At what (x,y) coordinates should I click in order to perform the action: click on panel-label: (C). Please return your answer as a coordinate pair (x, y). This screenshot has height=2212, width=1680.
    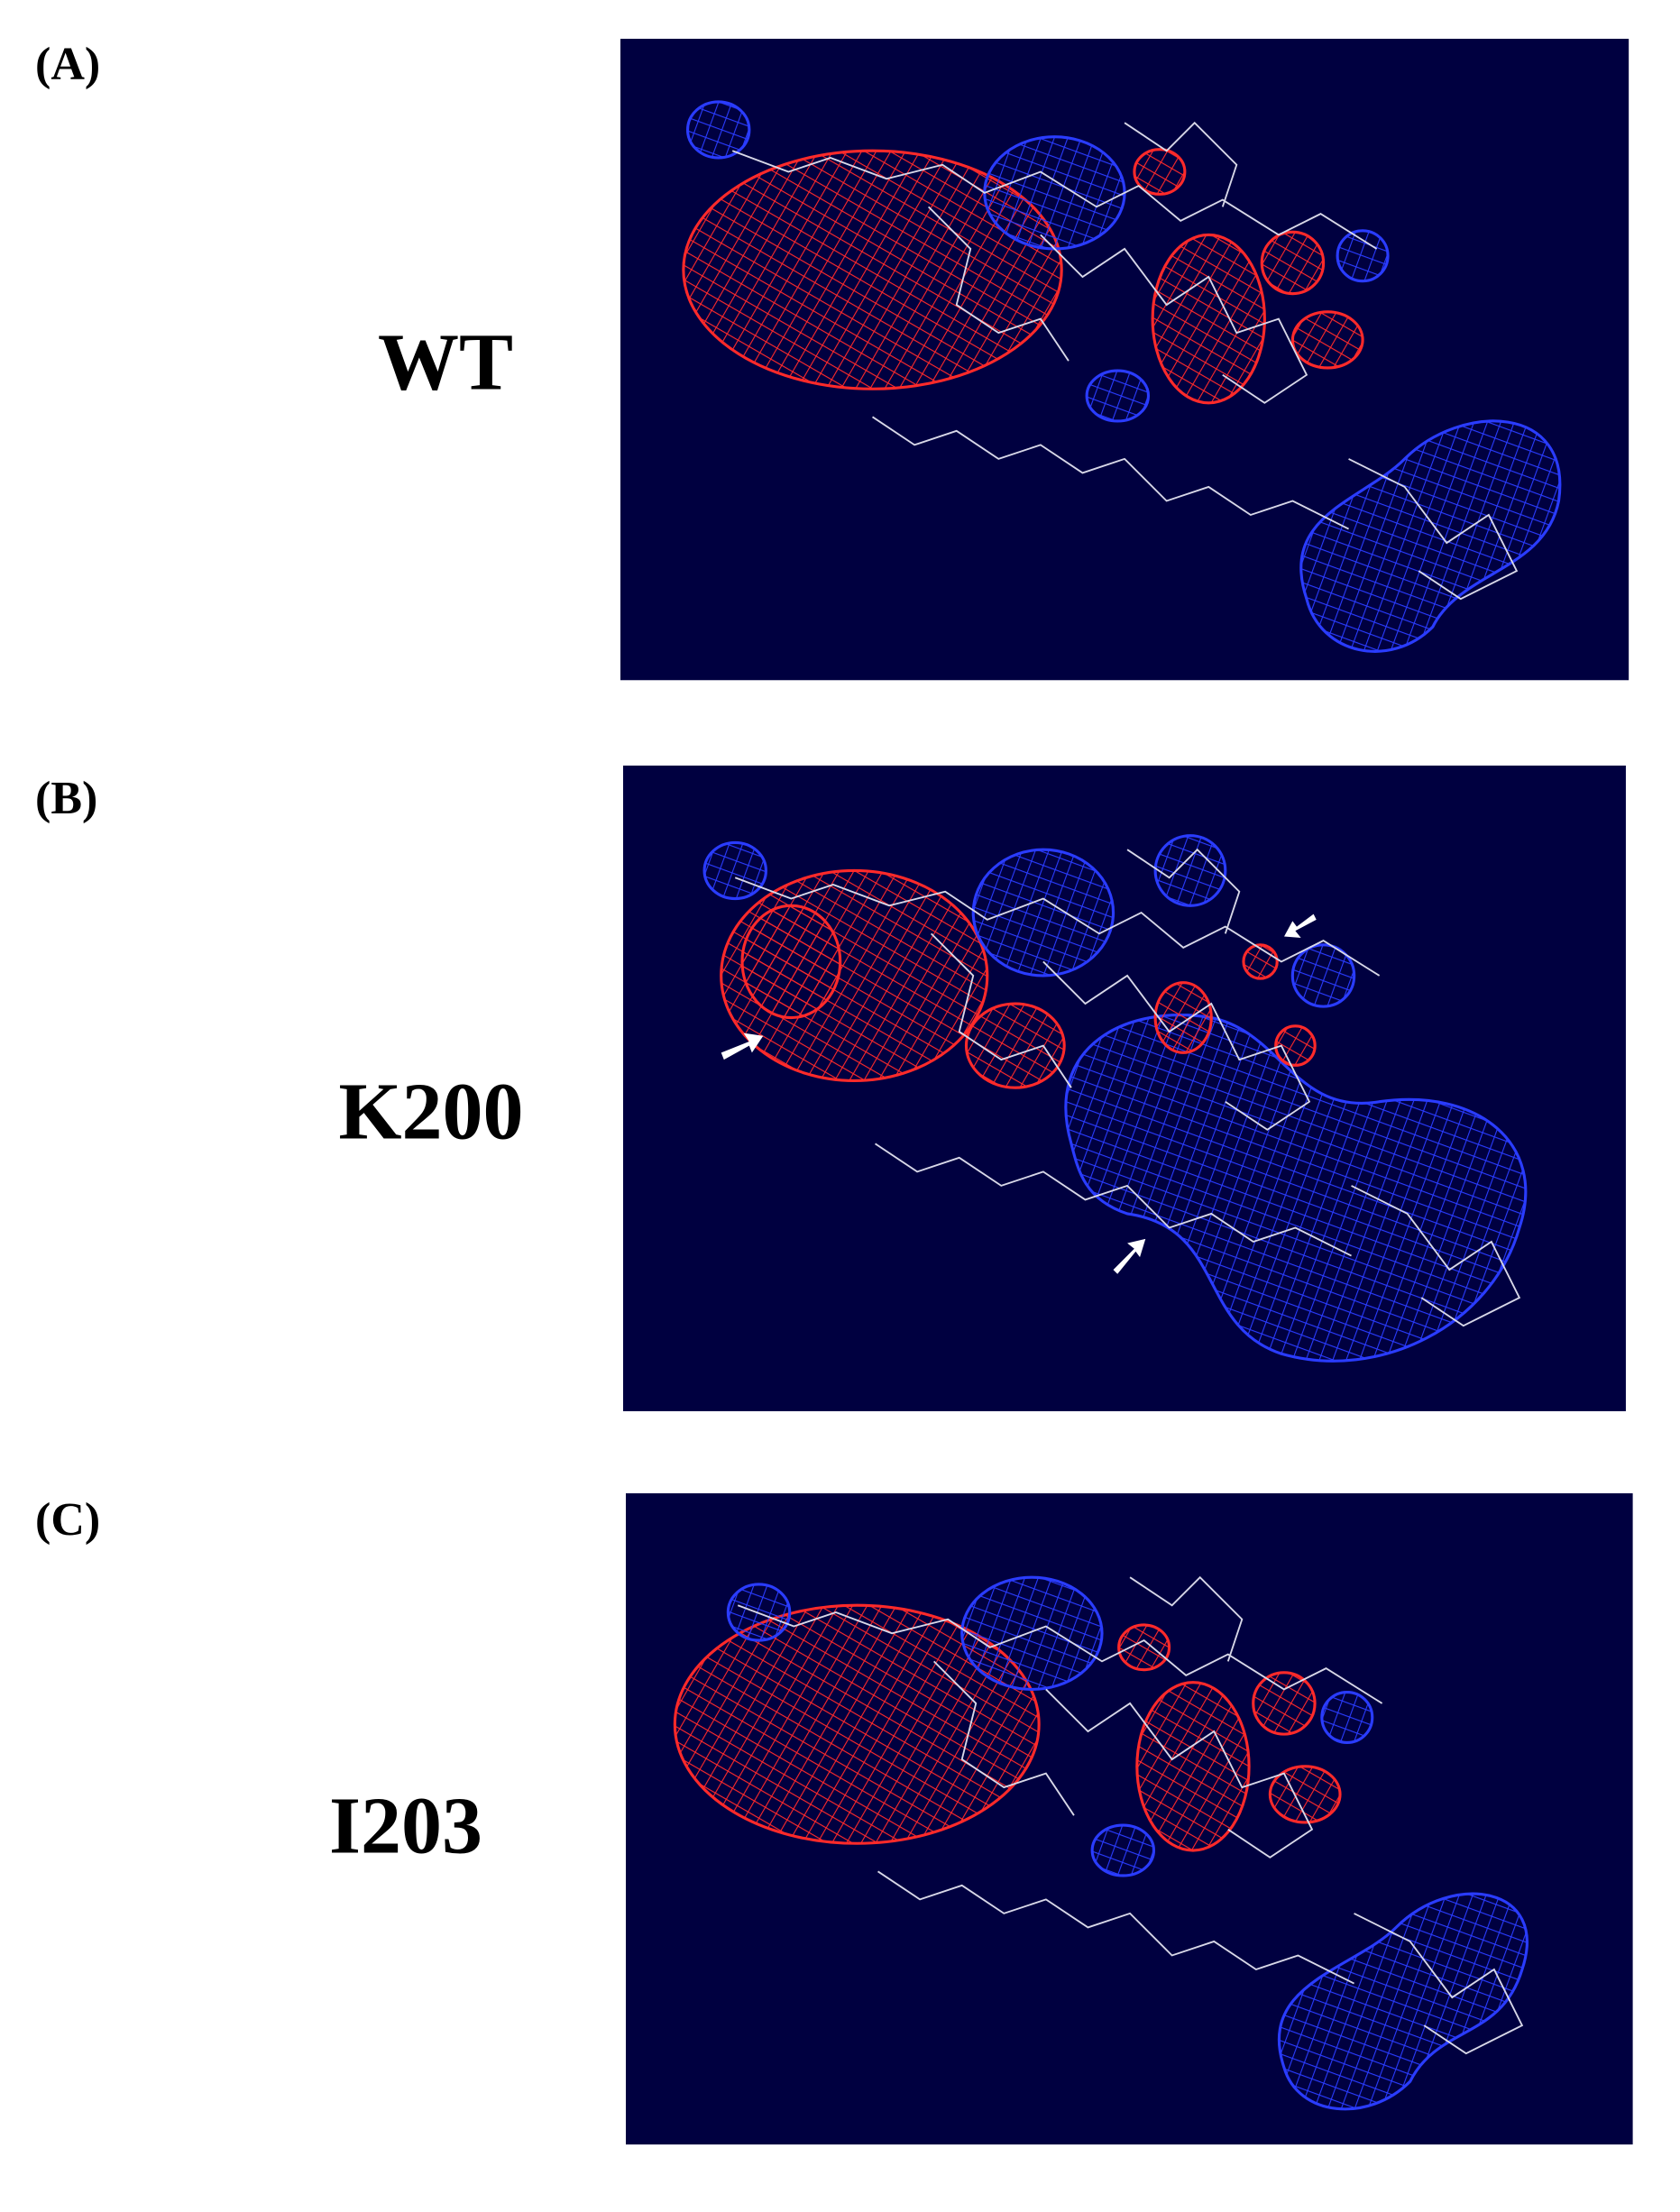
    Looking at the image, I should click on (67, 1520).